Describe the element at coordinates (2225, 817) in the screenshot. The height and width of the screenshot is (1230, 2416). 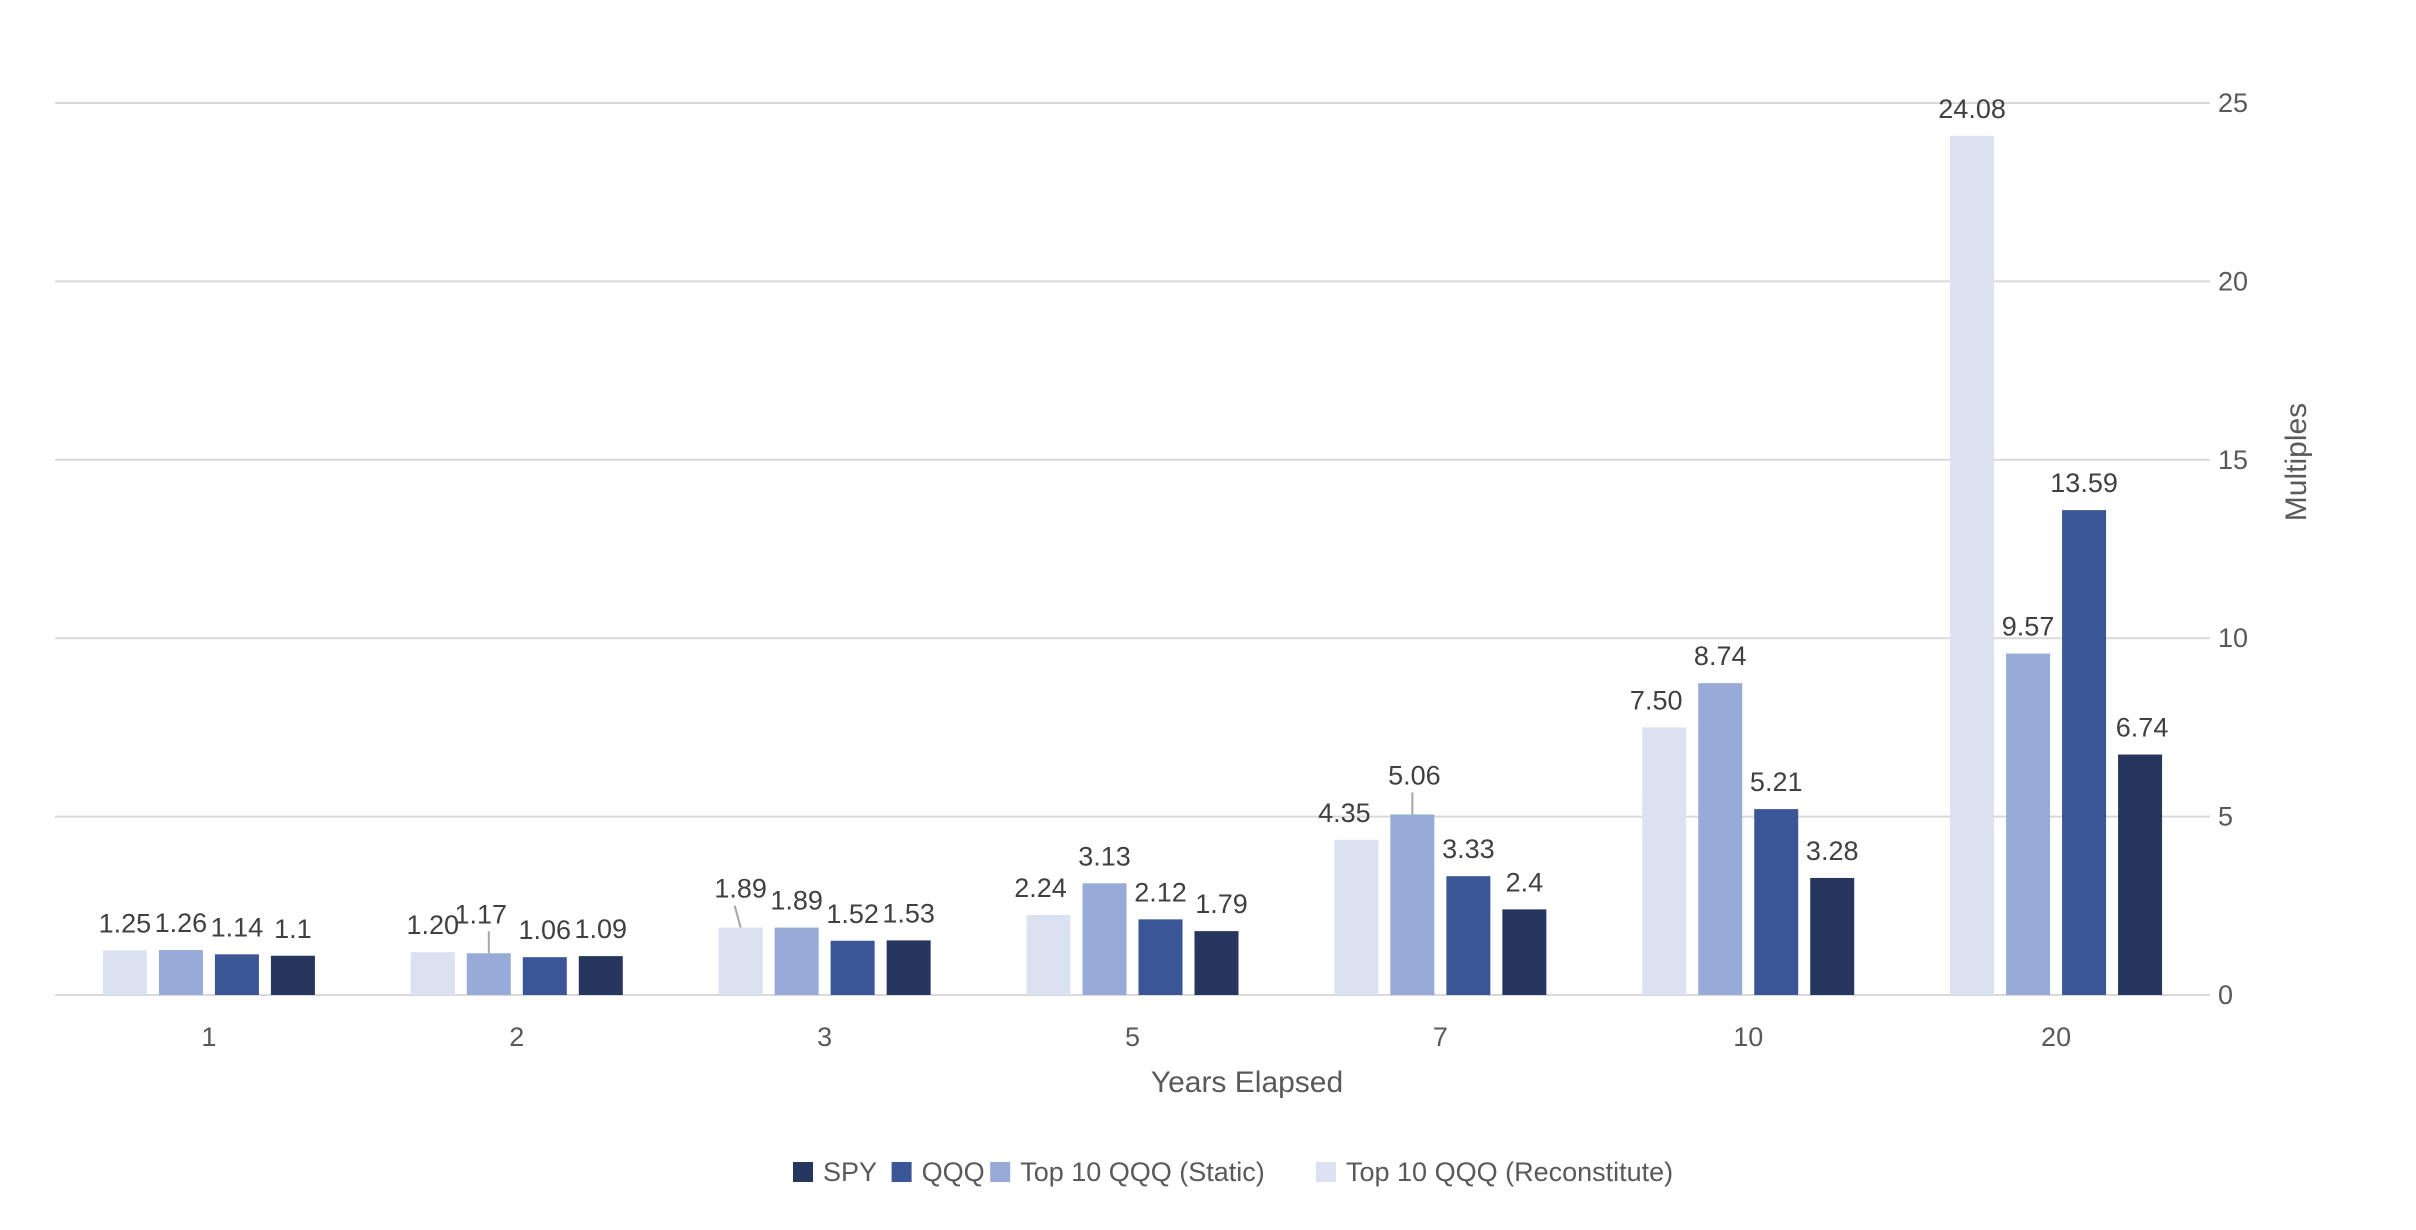
I see `y-tick-label: 5` at that location.